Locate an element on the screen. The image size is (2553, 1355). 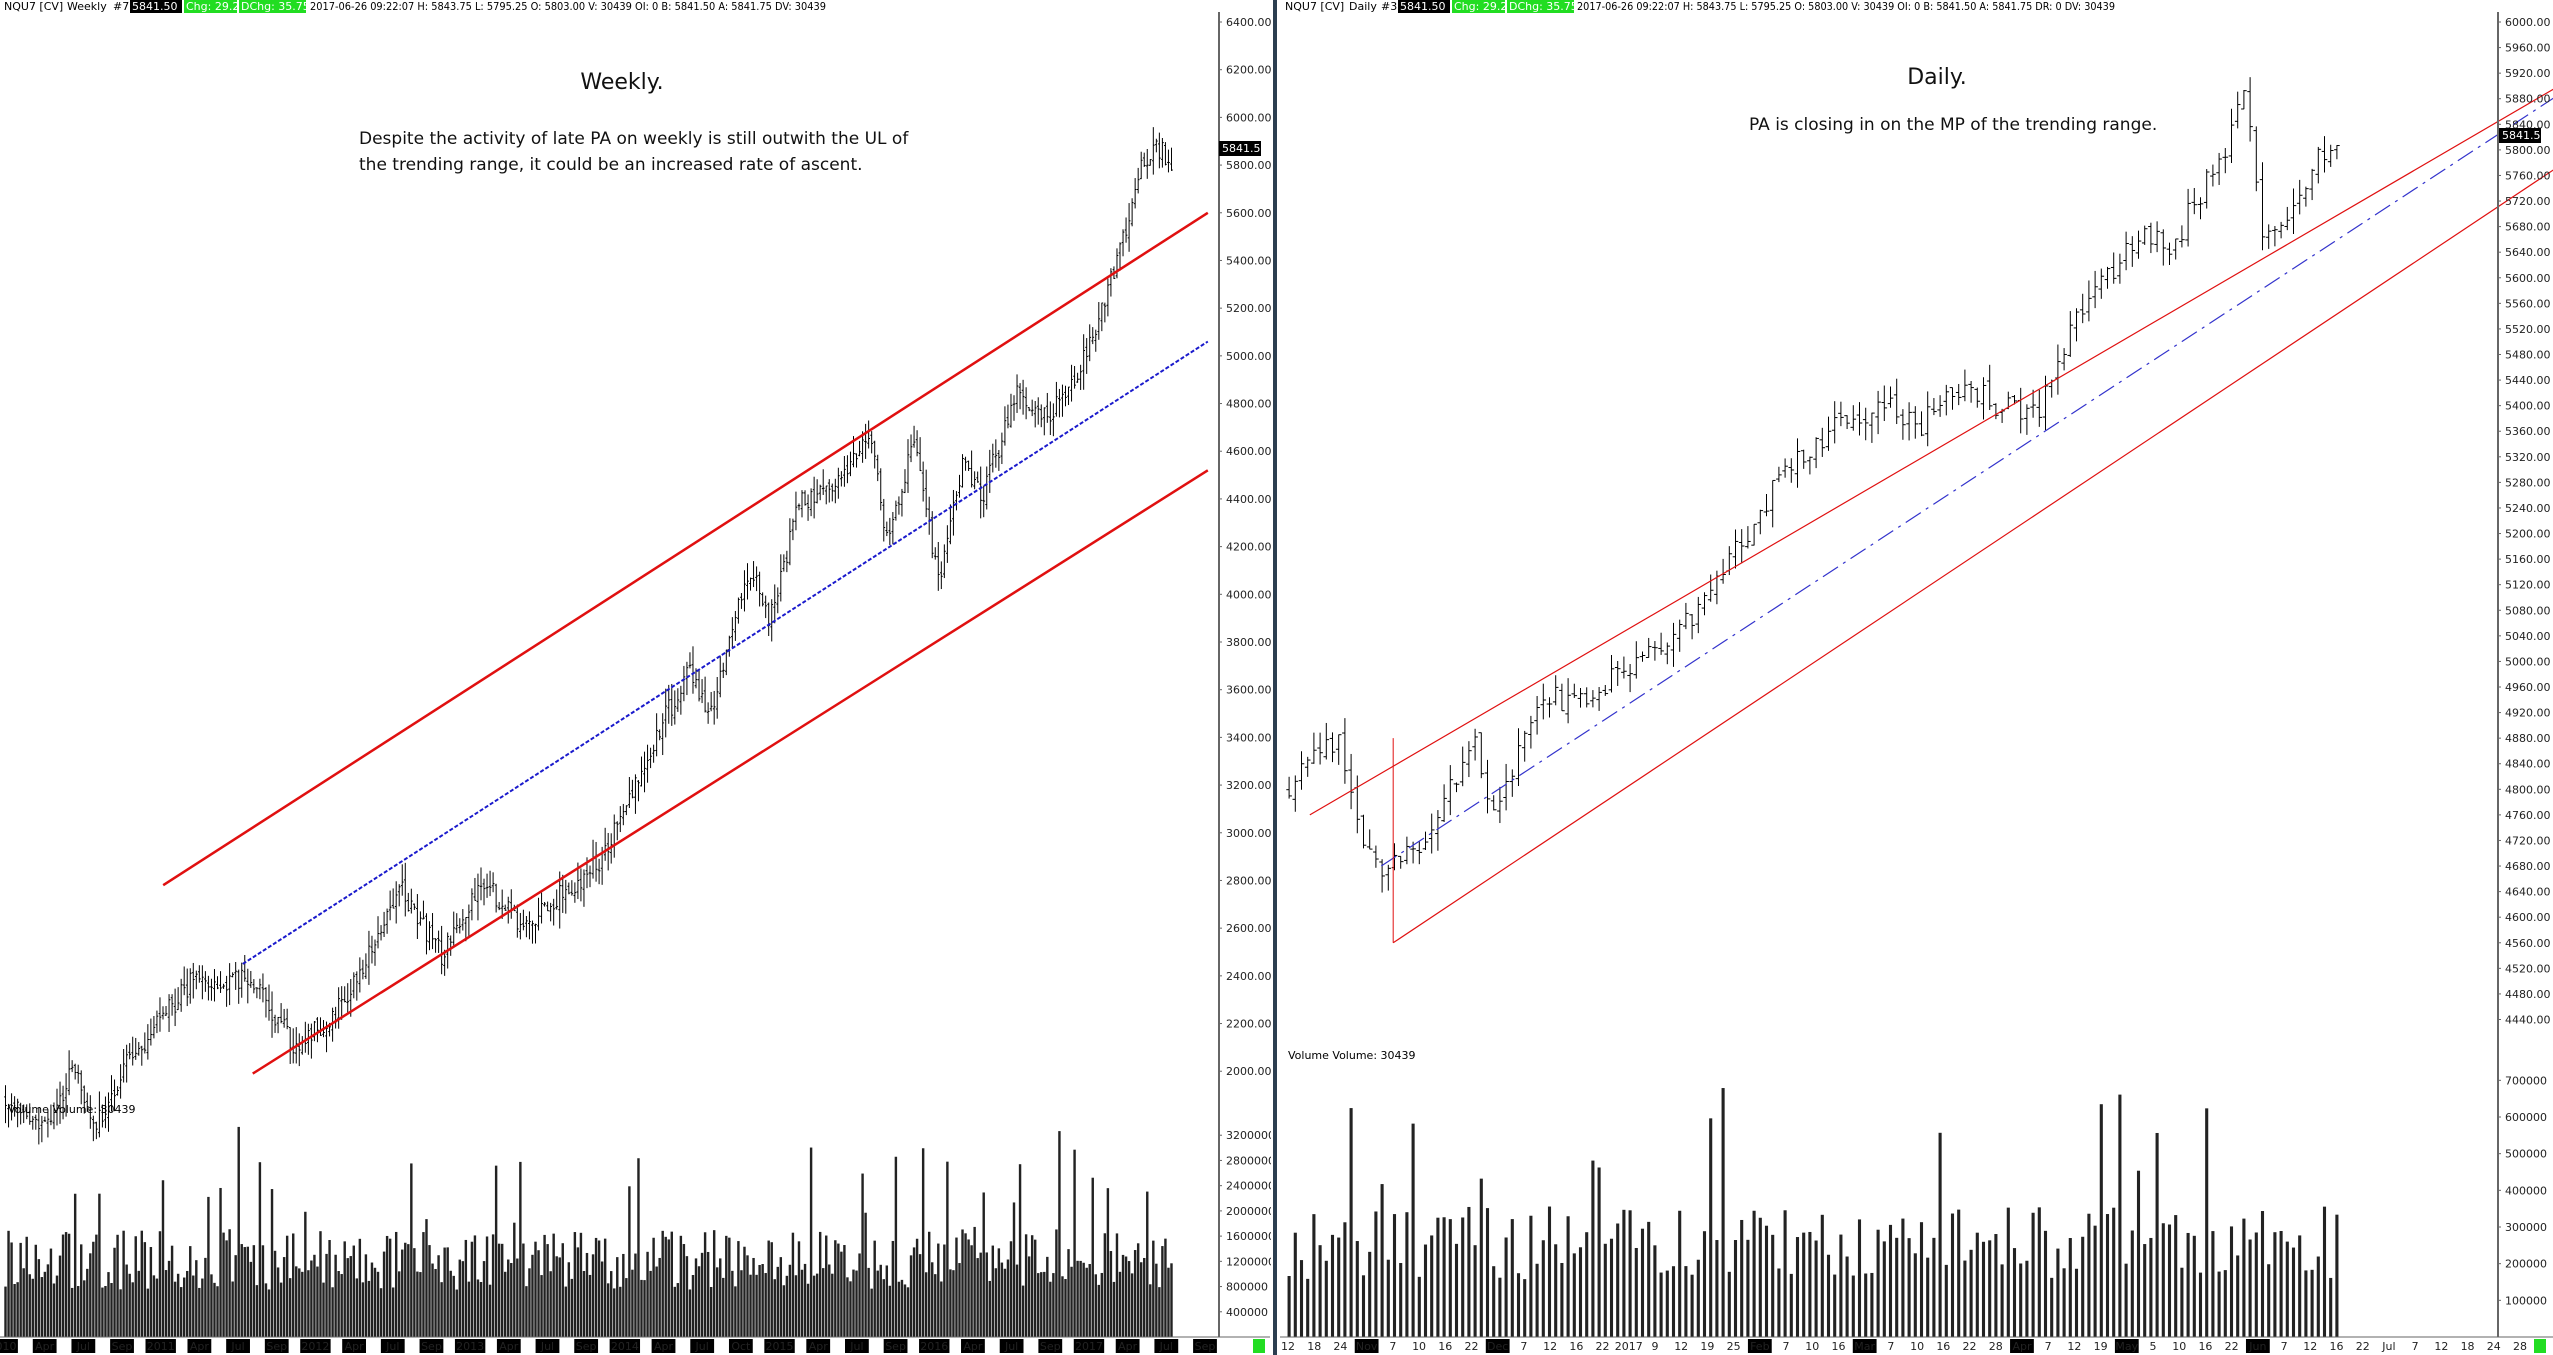
date-tick: Dec is located at coordinates (1497, 1346).